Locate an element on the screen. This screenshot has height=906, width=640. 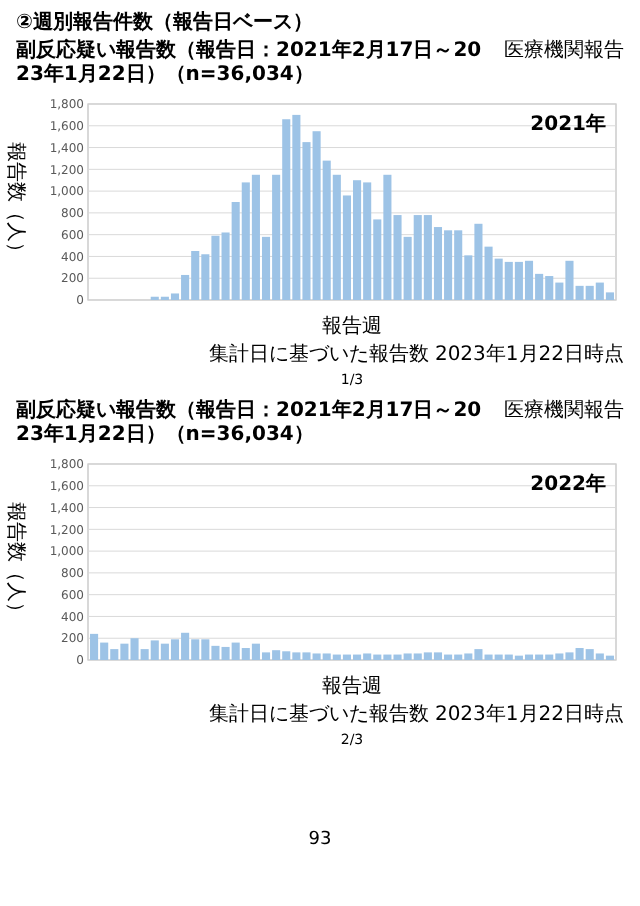
annotation: 2021年 is located at coordinates (568, 124).